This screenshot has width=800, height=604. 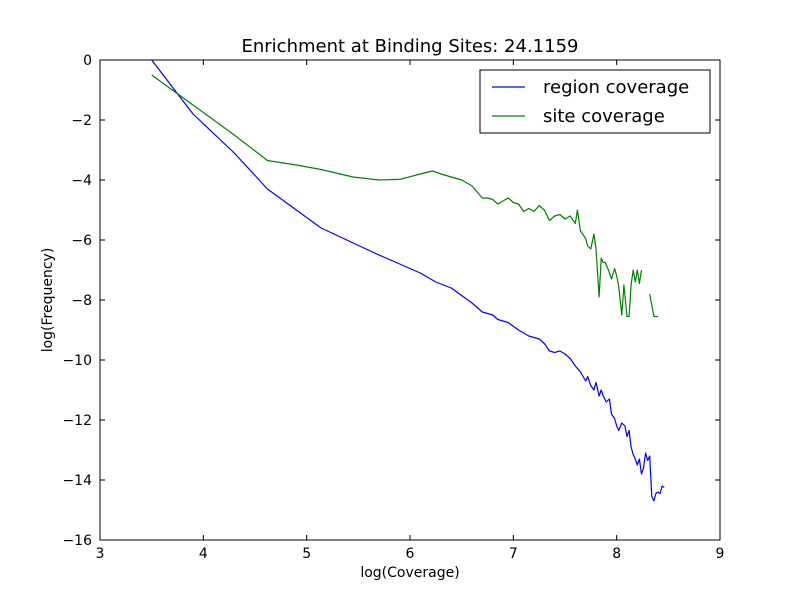 What do you see at coordinates (513, 554) in the screenshot?
I see `x-tick-label: 7` at bounding box center [513, 554].